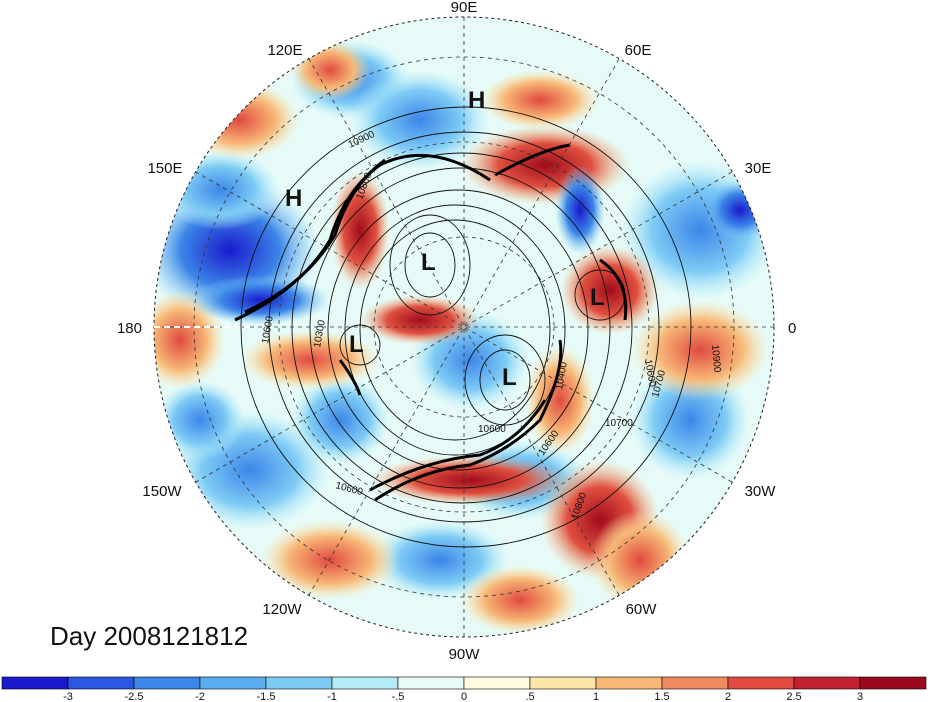 This screenshot has height=702, width=928. What do you see at coordinates (284, 50) in the screenshot?
I see `lon-label-120e: 120E` at bounding box center [284, 50].